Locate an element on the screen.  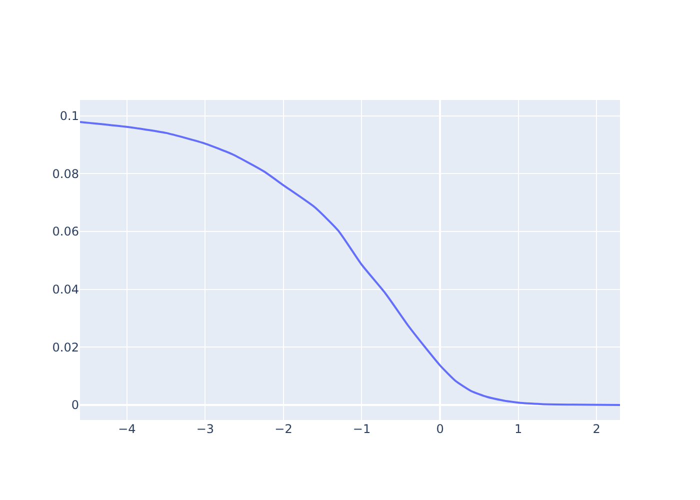
x-tick-label: −4 is located at coordinates (127, 429).